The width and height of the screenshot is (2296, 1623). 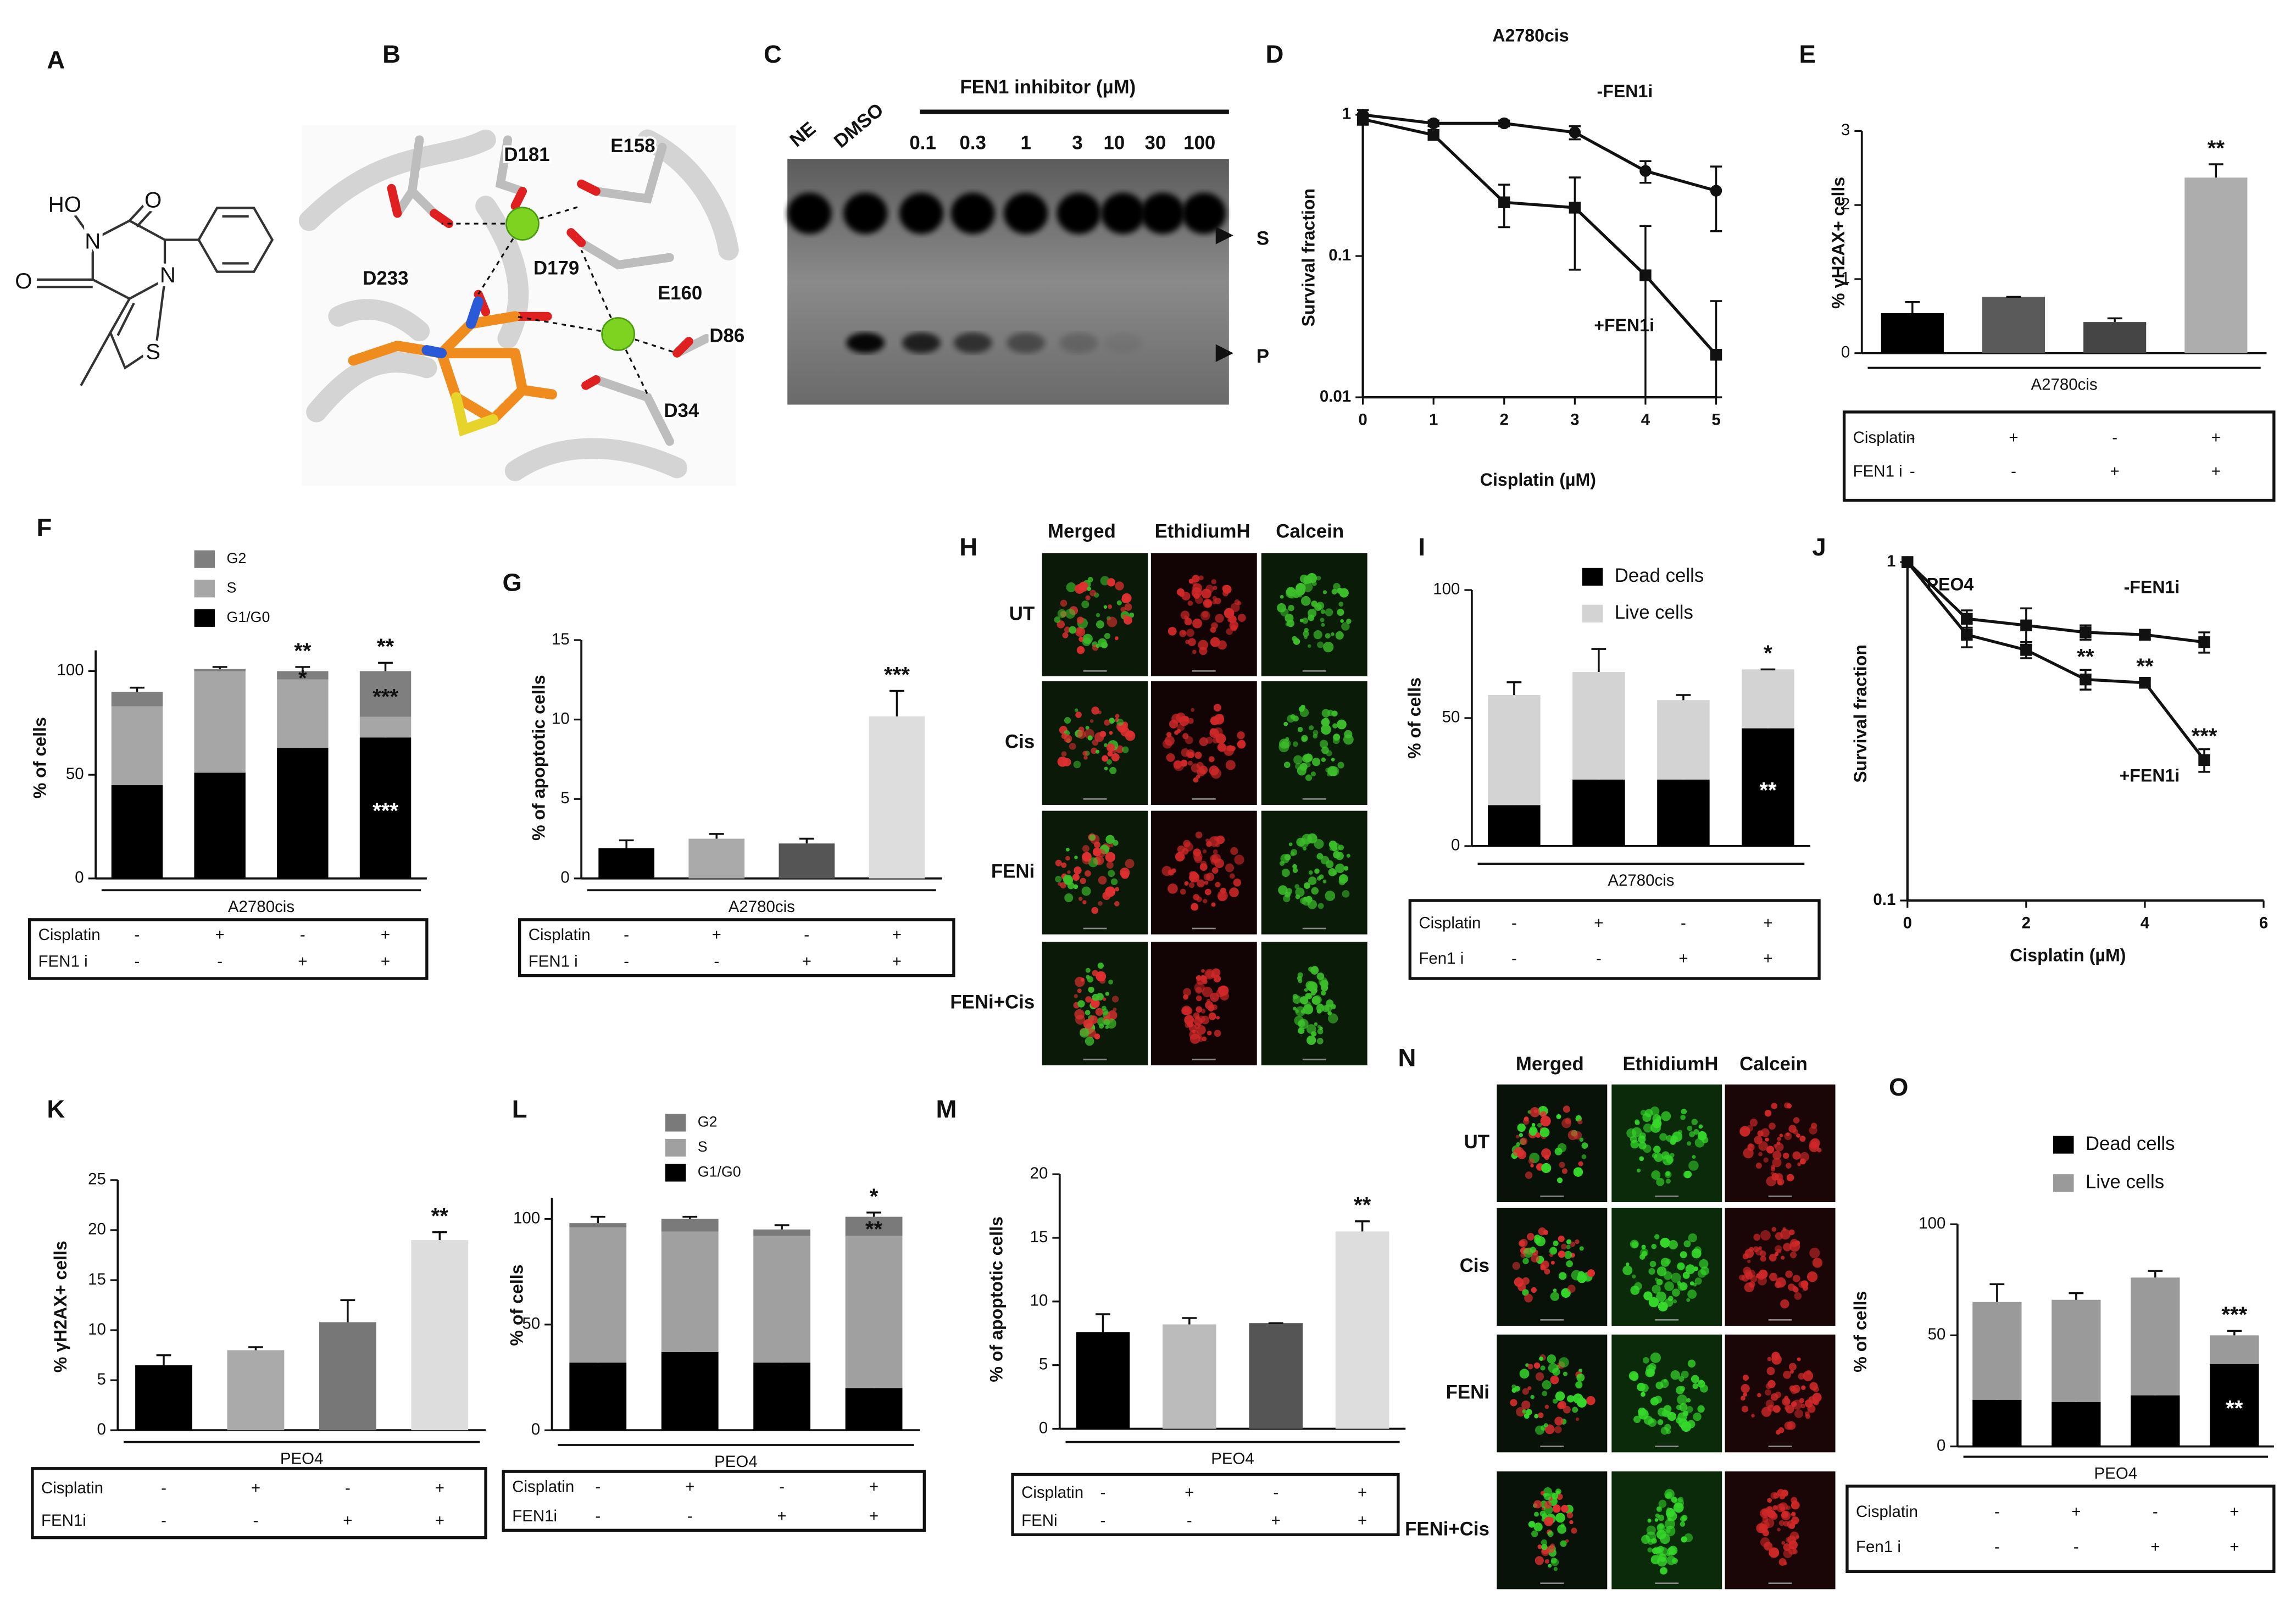 What do you see at coordinates (675, 1123) in the screenshot?
I see `legend-swatch` at bounding box center [675, 1123].